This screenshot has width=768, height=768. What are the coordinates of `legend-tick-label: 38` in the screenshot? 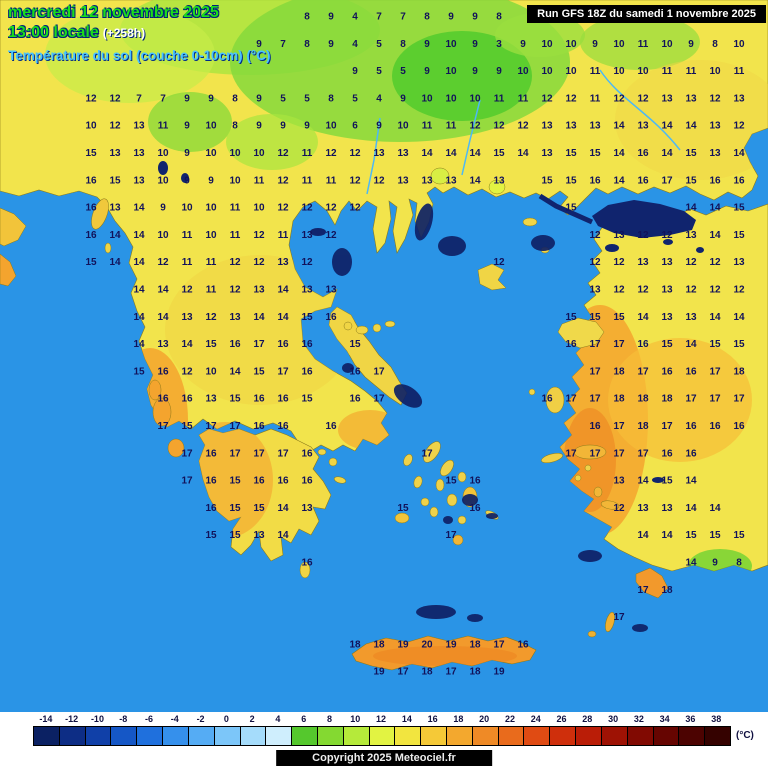 It's located at (716, 719).